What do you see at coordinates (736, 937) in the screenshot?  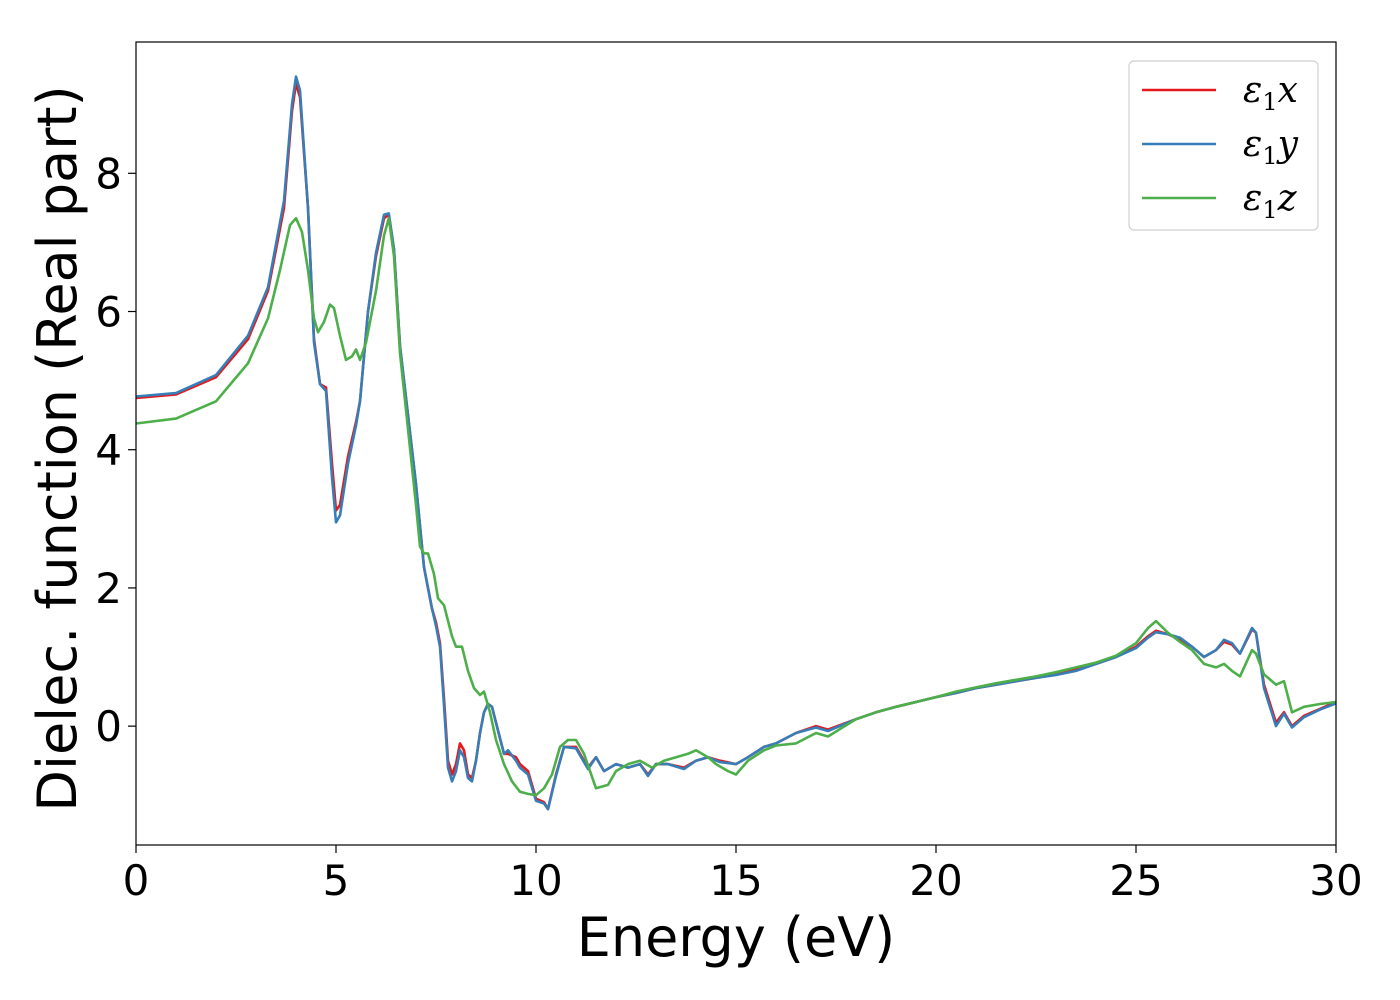 I see `x-axis-label: Energy (eV)` at bounding box center [736, 937].